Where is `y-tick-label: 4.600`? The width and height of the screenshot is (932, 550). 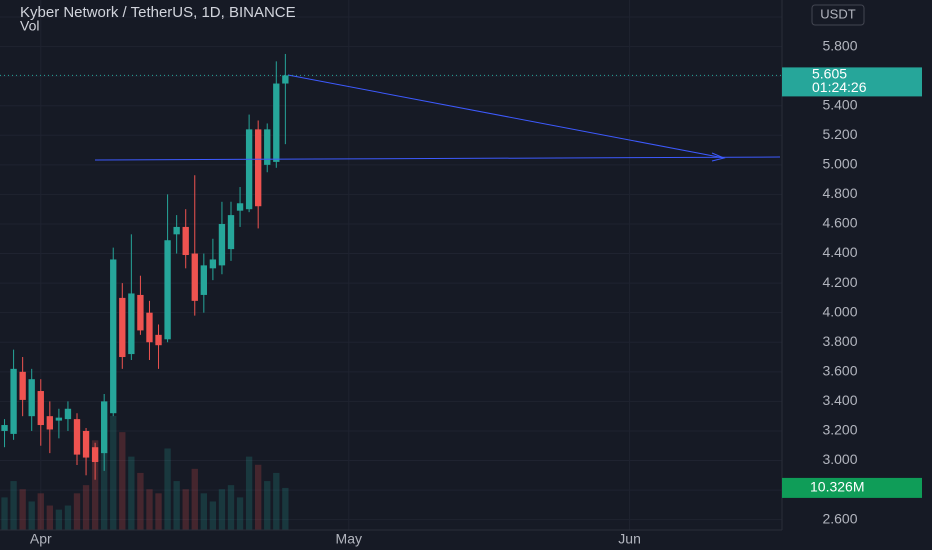
y-tick-label: 4.600 is located at coordinates (839, 223).